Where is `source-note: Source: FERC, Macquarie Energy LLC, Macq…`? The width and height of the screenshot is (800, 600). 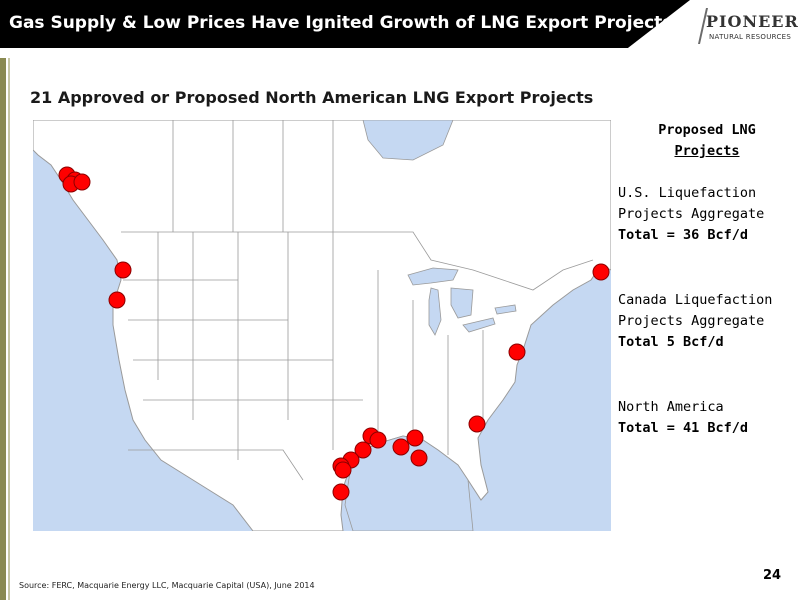 source-note: Source: FERC, Macquarie Energy LLC, Macq… is located at coordinates (167, 585).